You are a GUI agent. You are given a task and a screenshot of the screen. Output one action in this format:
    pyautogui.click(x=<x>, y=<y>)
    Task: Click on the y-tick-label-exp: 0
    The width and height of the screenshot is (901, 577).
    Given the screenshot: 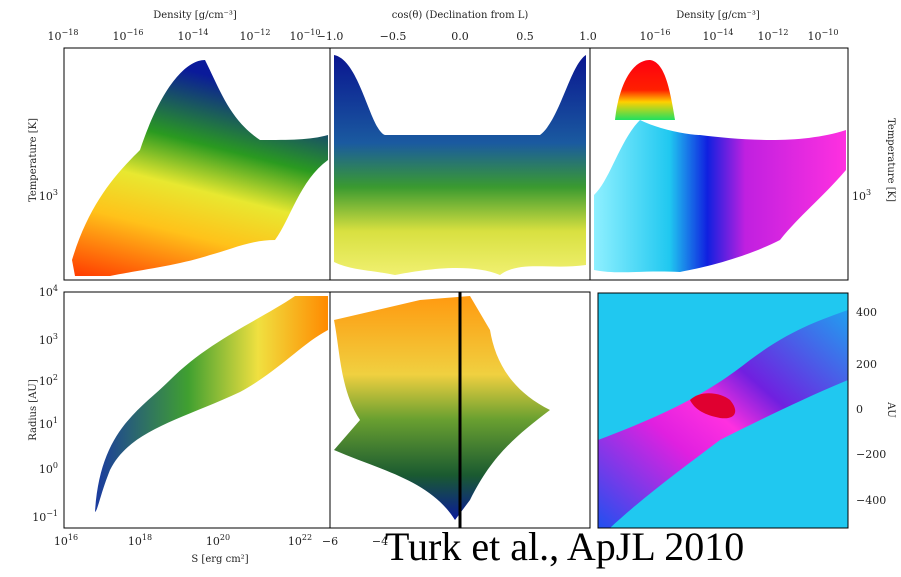 What is the action you would take?
    pyautogui.click(x=55, y=465)
    